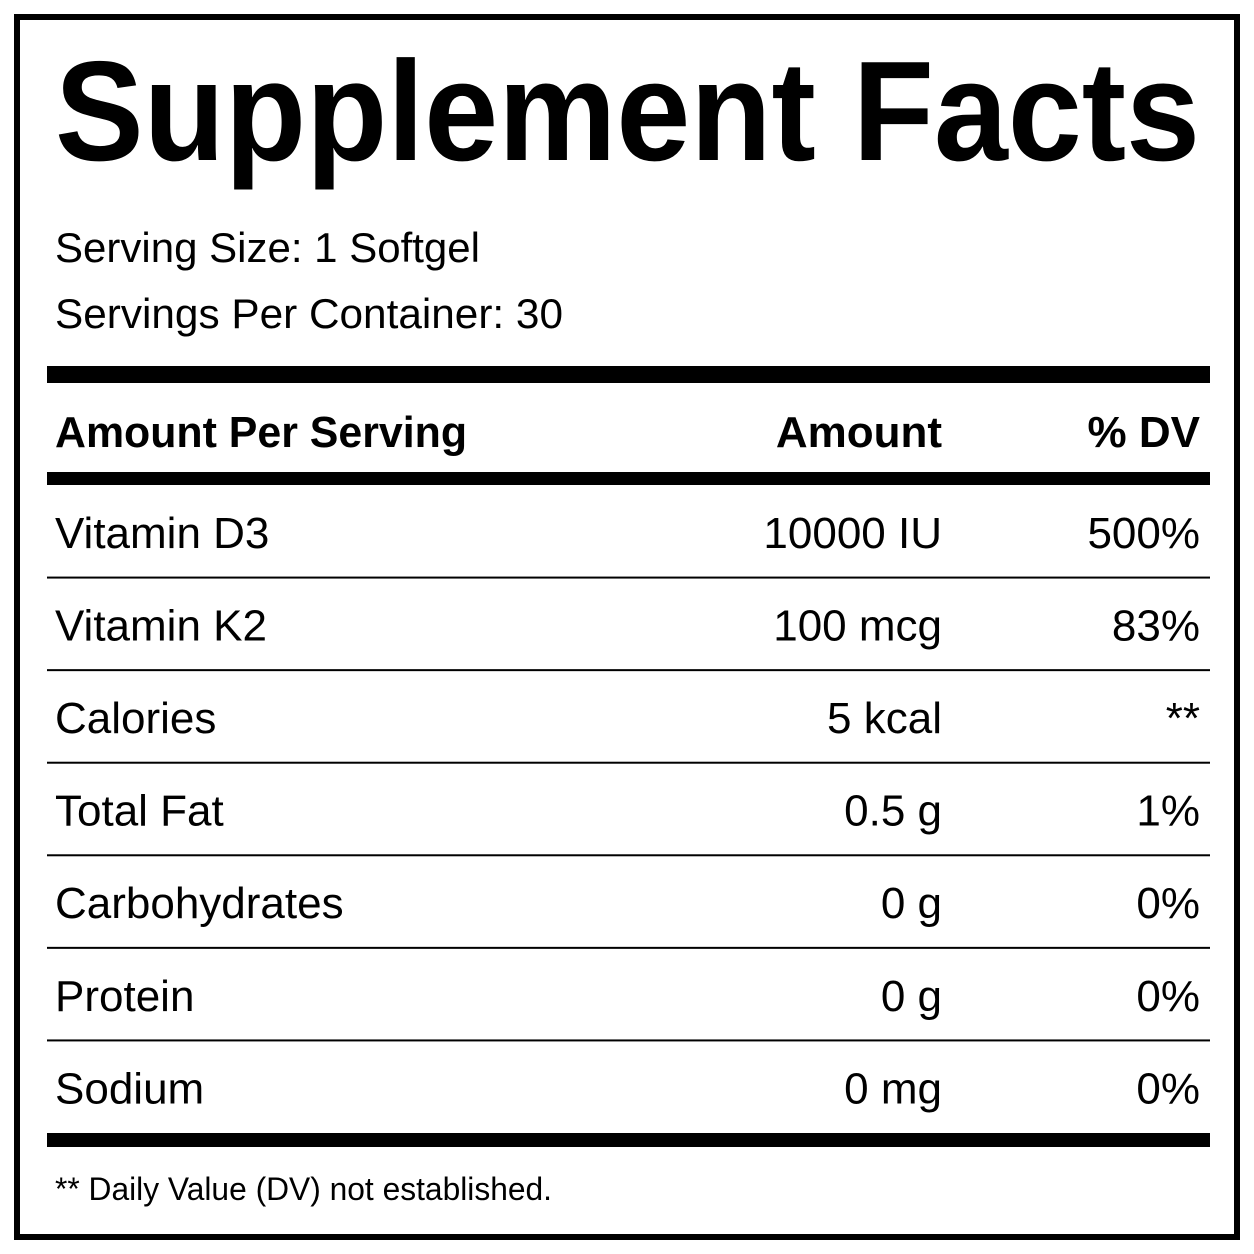 Image resolution: width=1254 pixels, height=1254 pixels. What do you see at coordinates (161, 626) in the screenshot?
I see `nutrient-name: Vitamin K2` at bounding box center [161, 626].